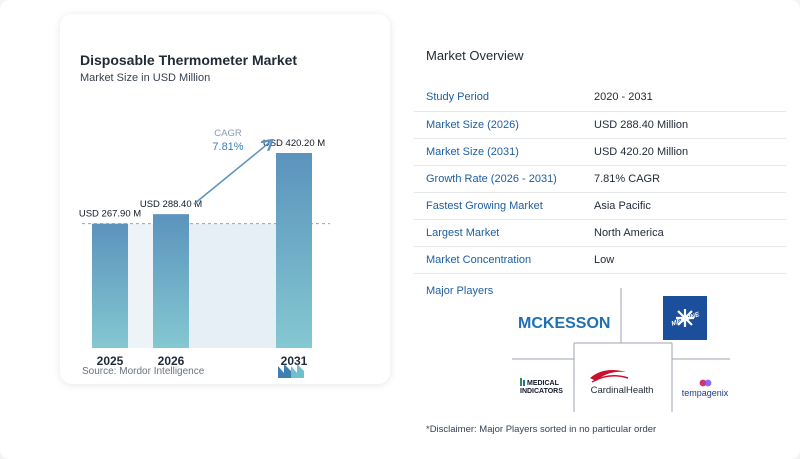 This screenshot has height=459, width=800. What do you see at coordinates (171, 204) in the screenshot?
I see `value-label-2026: USD 288.40 M` at bounding box center [171, 204].